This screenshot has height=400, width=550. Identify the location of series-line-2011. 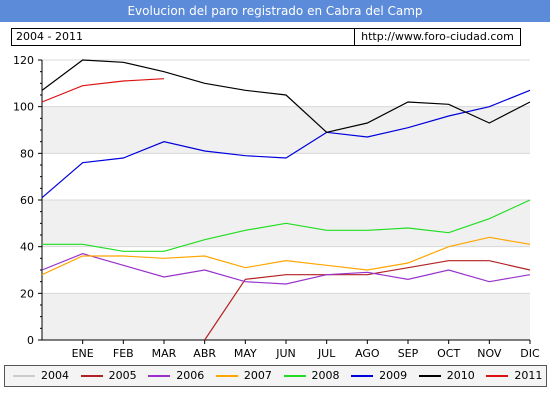
(103, 90).